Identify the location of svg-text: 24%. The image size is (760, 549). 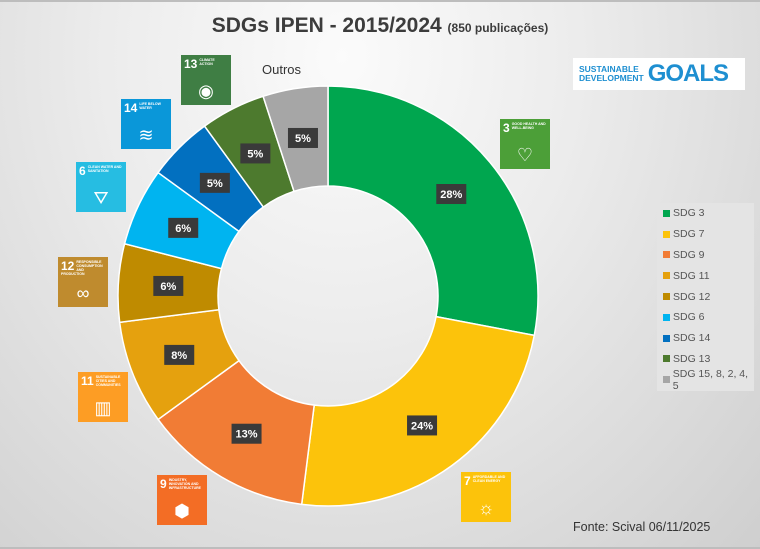
(422, 426).